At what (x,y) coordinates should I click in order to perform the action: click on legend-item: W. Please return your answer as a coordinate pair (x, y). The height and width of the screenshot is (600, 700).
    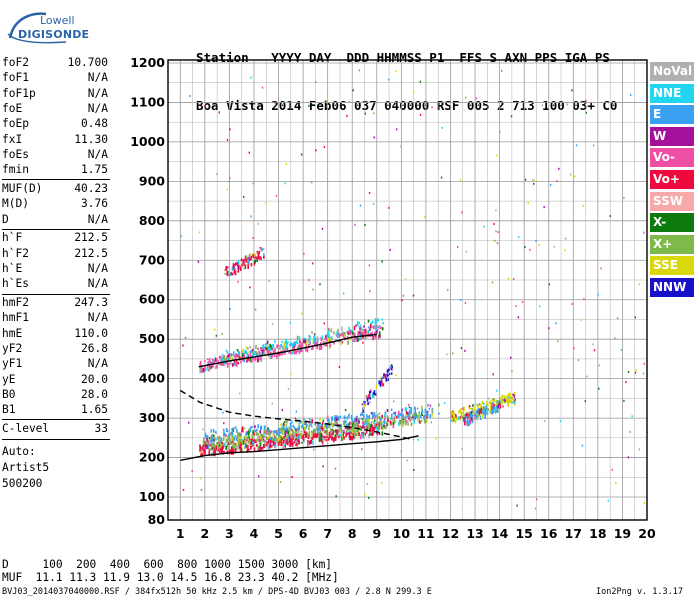
    Looking at the image, I should click on (672, 136).